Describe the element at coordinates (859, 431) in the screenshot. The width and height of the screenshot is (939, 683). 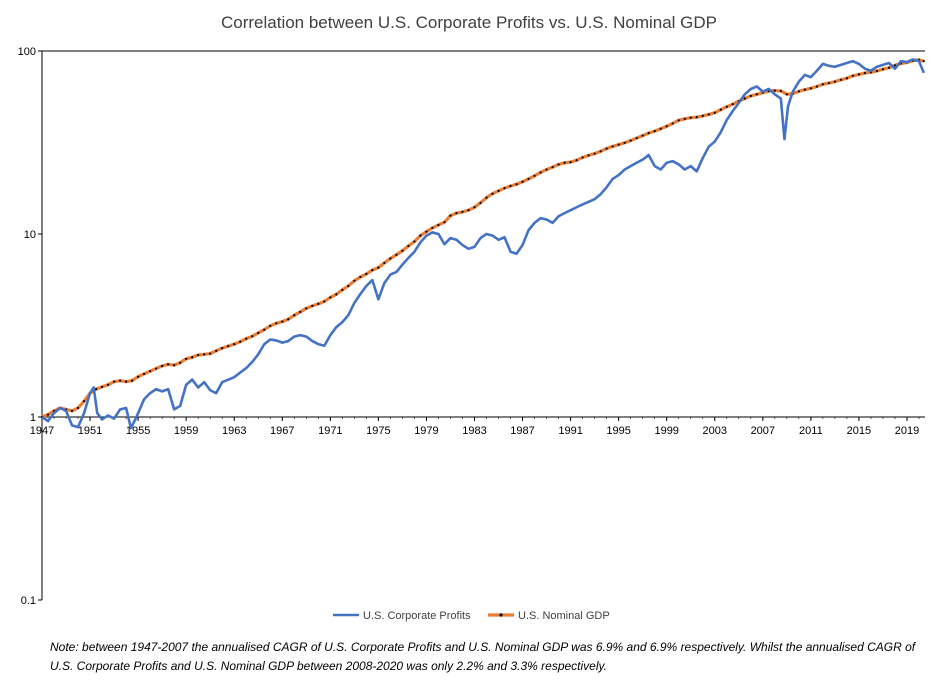
I see `x-tick-label: 2015` at that location.